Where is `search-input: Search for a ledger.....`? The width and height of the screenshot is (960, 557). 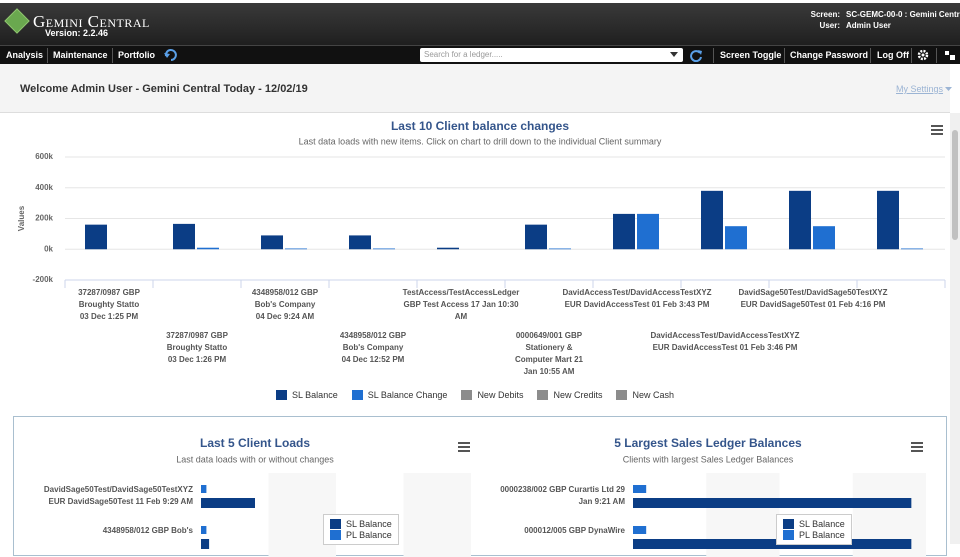
search-input: Search for a ledger..... is located at coordinates (551, 55).